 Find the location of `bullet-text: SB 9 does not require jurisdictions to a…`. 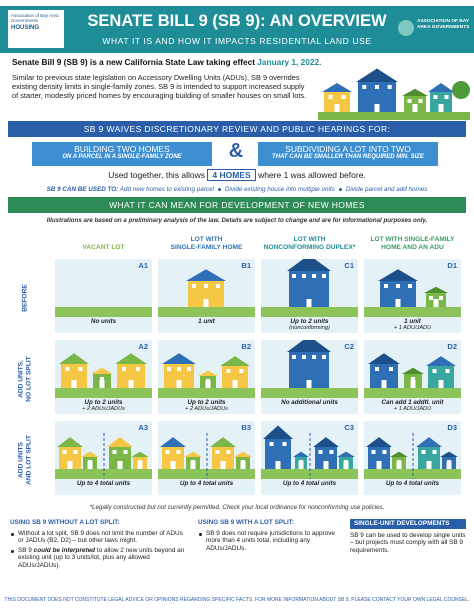

bullet-text: SB 9 does not require jurisdictions to a… is located at coordinates (270, 540).